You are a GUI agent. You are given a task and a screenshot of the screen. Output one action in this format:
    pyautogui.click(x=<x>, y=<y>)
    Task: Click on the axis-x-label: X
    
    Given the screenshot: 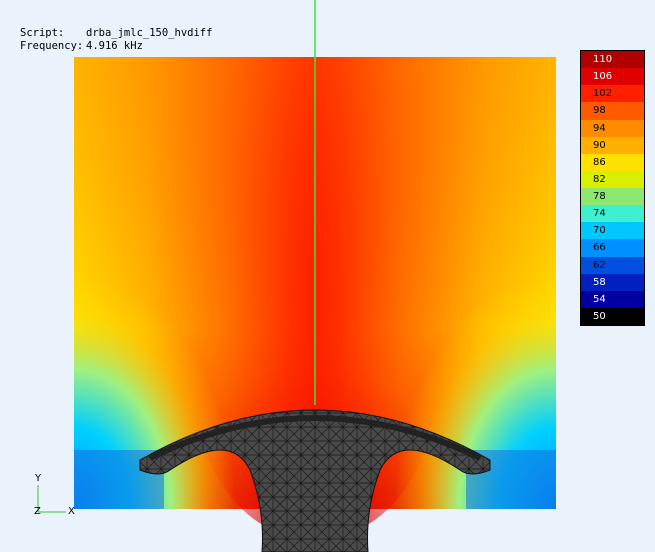 What is the action you would take?
    pyautogui.click(x=71, y=511)
    